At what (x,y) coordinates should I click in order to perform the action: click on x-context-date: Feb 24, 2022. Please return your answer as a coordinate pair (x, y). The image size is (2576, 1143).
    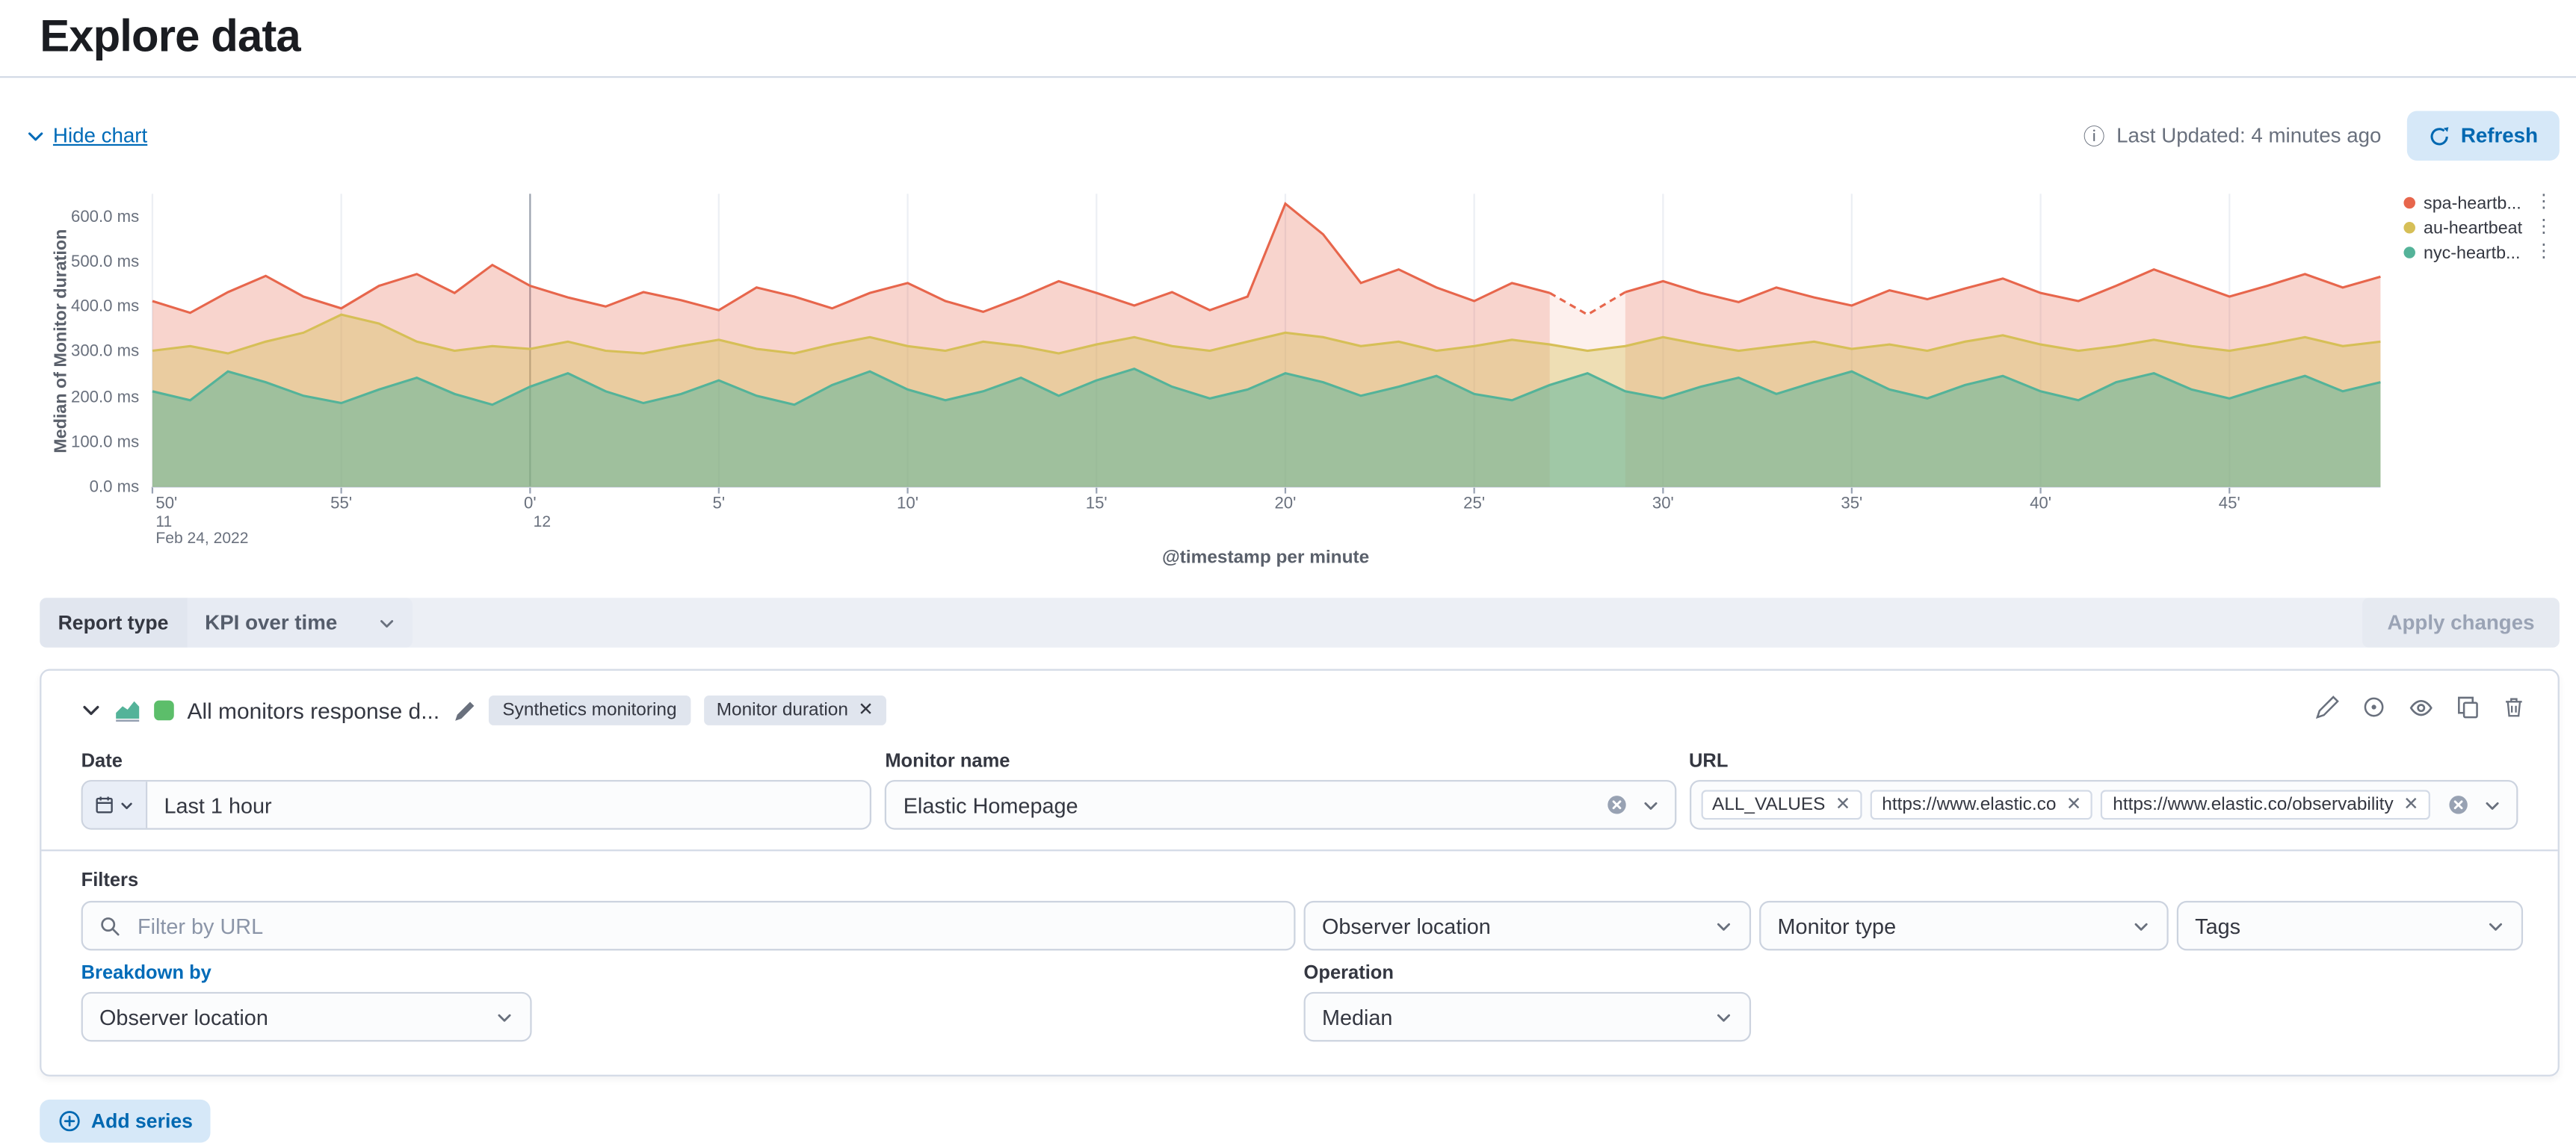
    Looking at the image, I should click on (202, 539).